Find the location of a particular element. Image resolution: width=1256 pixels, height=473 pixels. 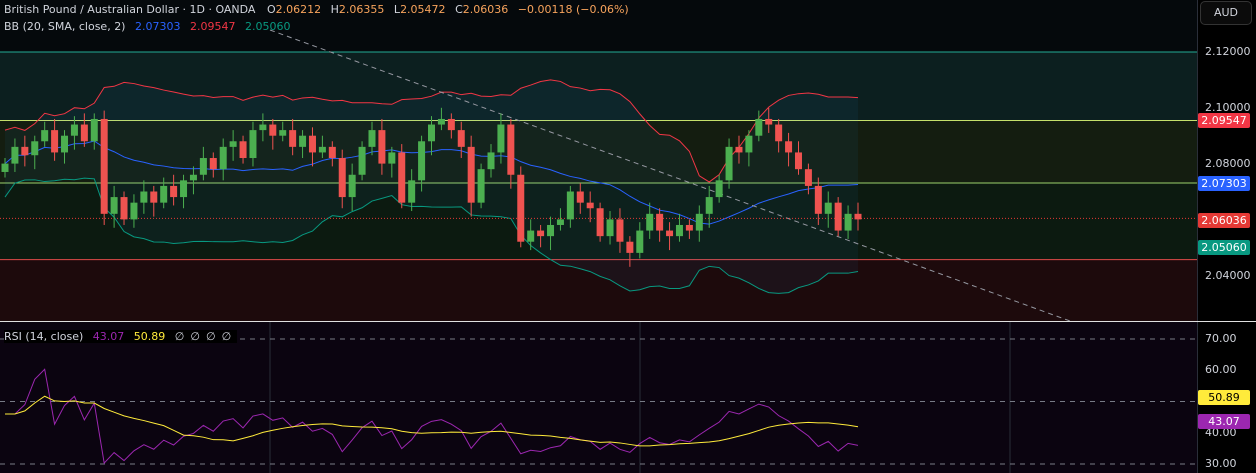

zone-upper is located at coordinates (598, 86).